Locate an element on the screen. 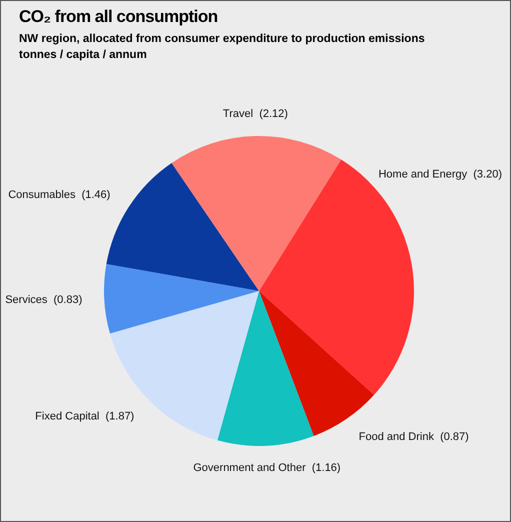  slice-label: Fixed Capital (1.87) is located at coordinates (84, 416).